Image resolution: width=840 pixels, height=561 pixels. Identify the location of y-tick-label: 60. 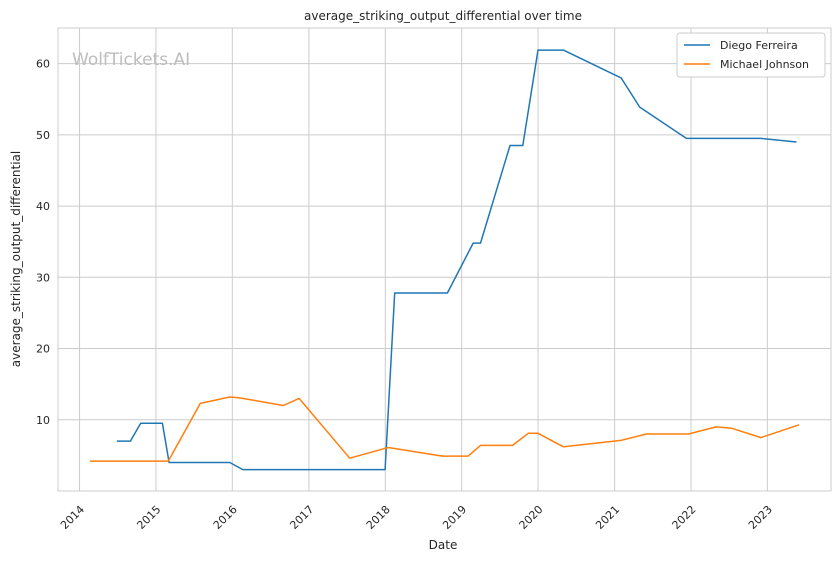
(43, 64).